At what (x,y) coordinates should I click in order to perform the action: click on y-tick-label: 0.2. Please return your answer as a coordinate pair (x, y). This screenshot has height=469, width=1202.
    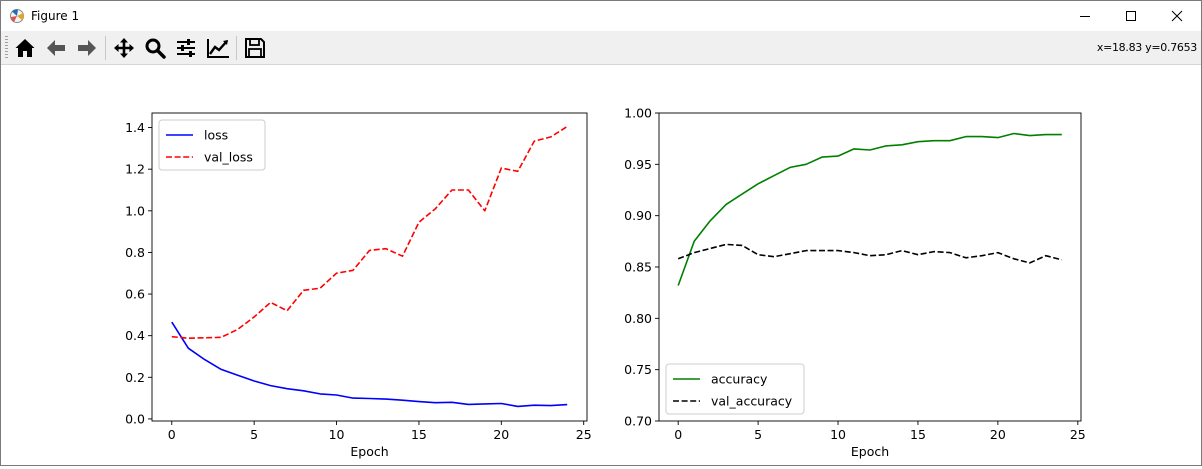
    Looking at the image, I should click on (135, 377).